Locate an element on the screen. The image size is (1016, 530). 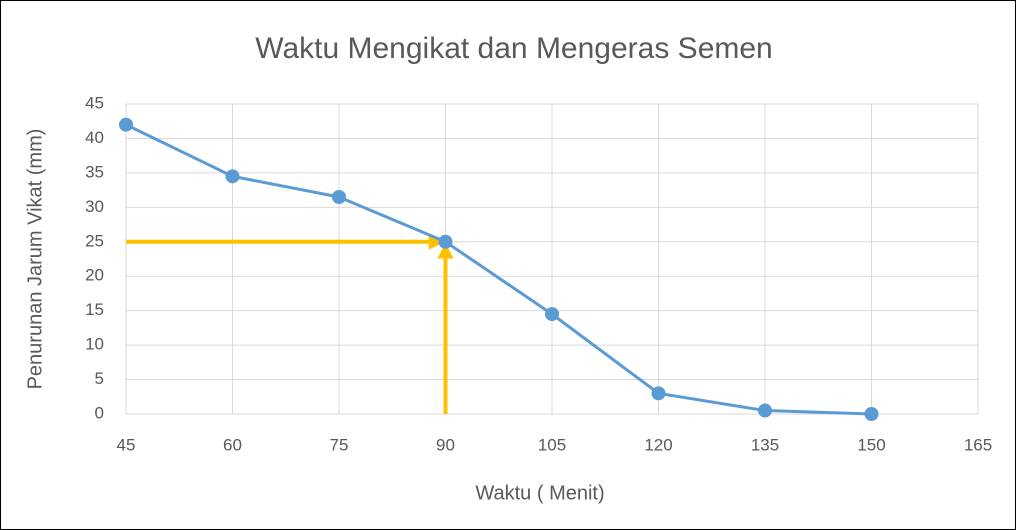
y-tick-label: 45 is located at coordinates (94, 102).